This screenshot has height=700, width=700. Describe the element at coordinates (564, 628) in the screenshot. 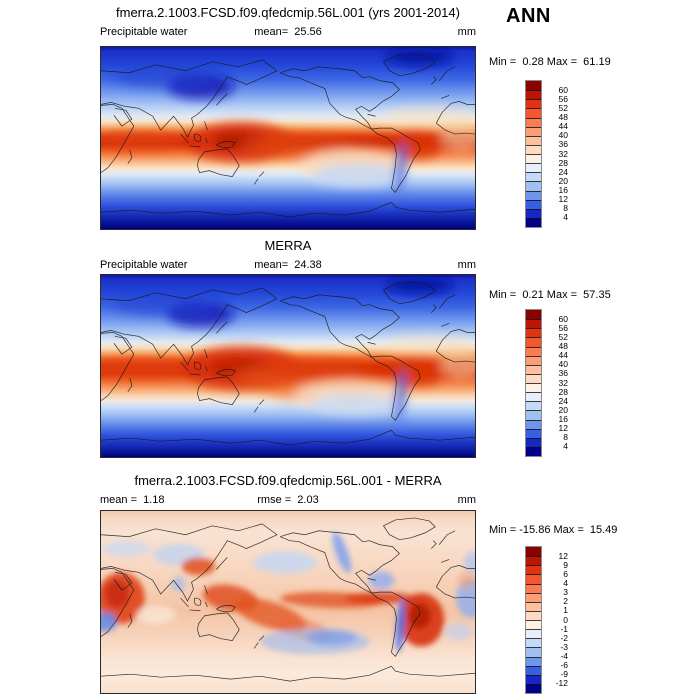

I see `colorbar-tick-label: -1` at that location.